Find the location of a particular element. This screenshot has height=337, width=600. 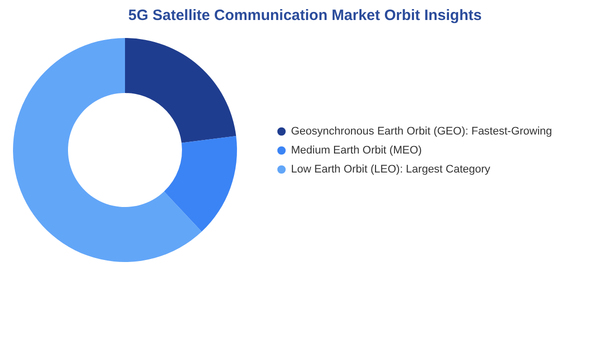

legend-label: Geosynchronous Earth Orbit (GEO): Fastest-Growing is located at coordinates (421, 132).